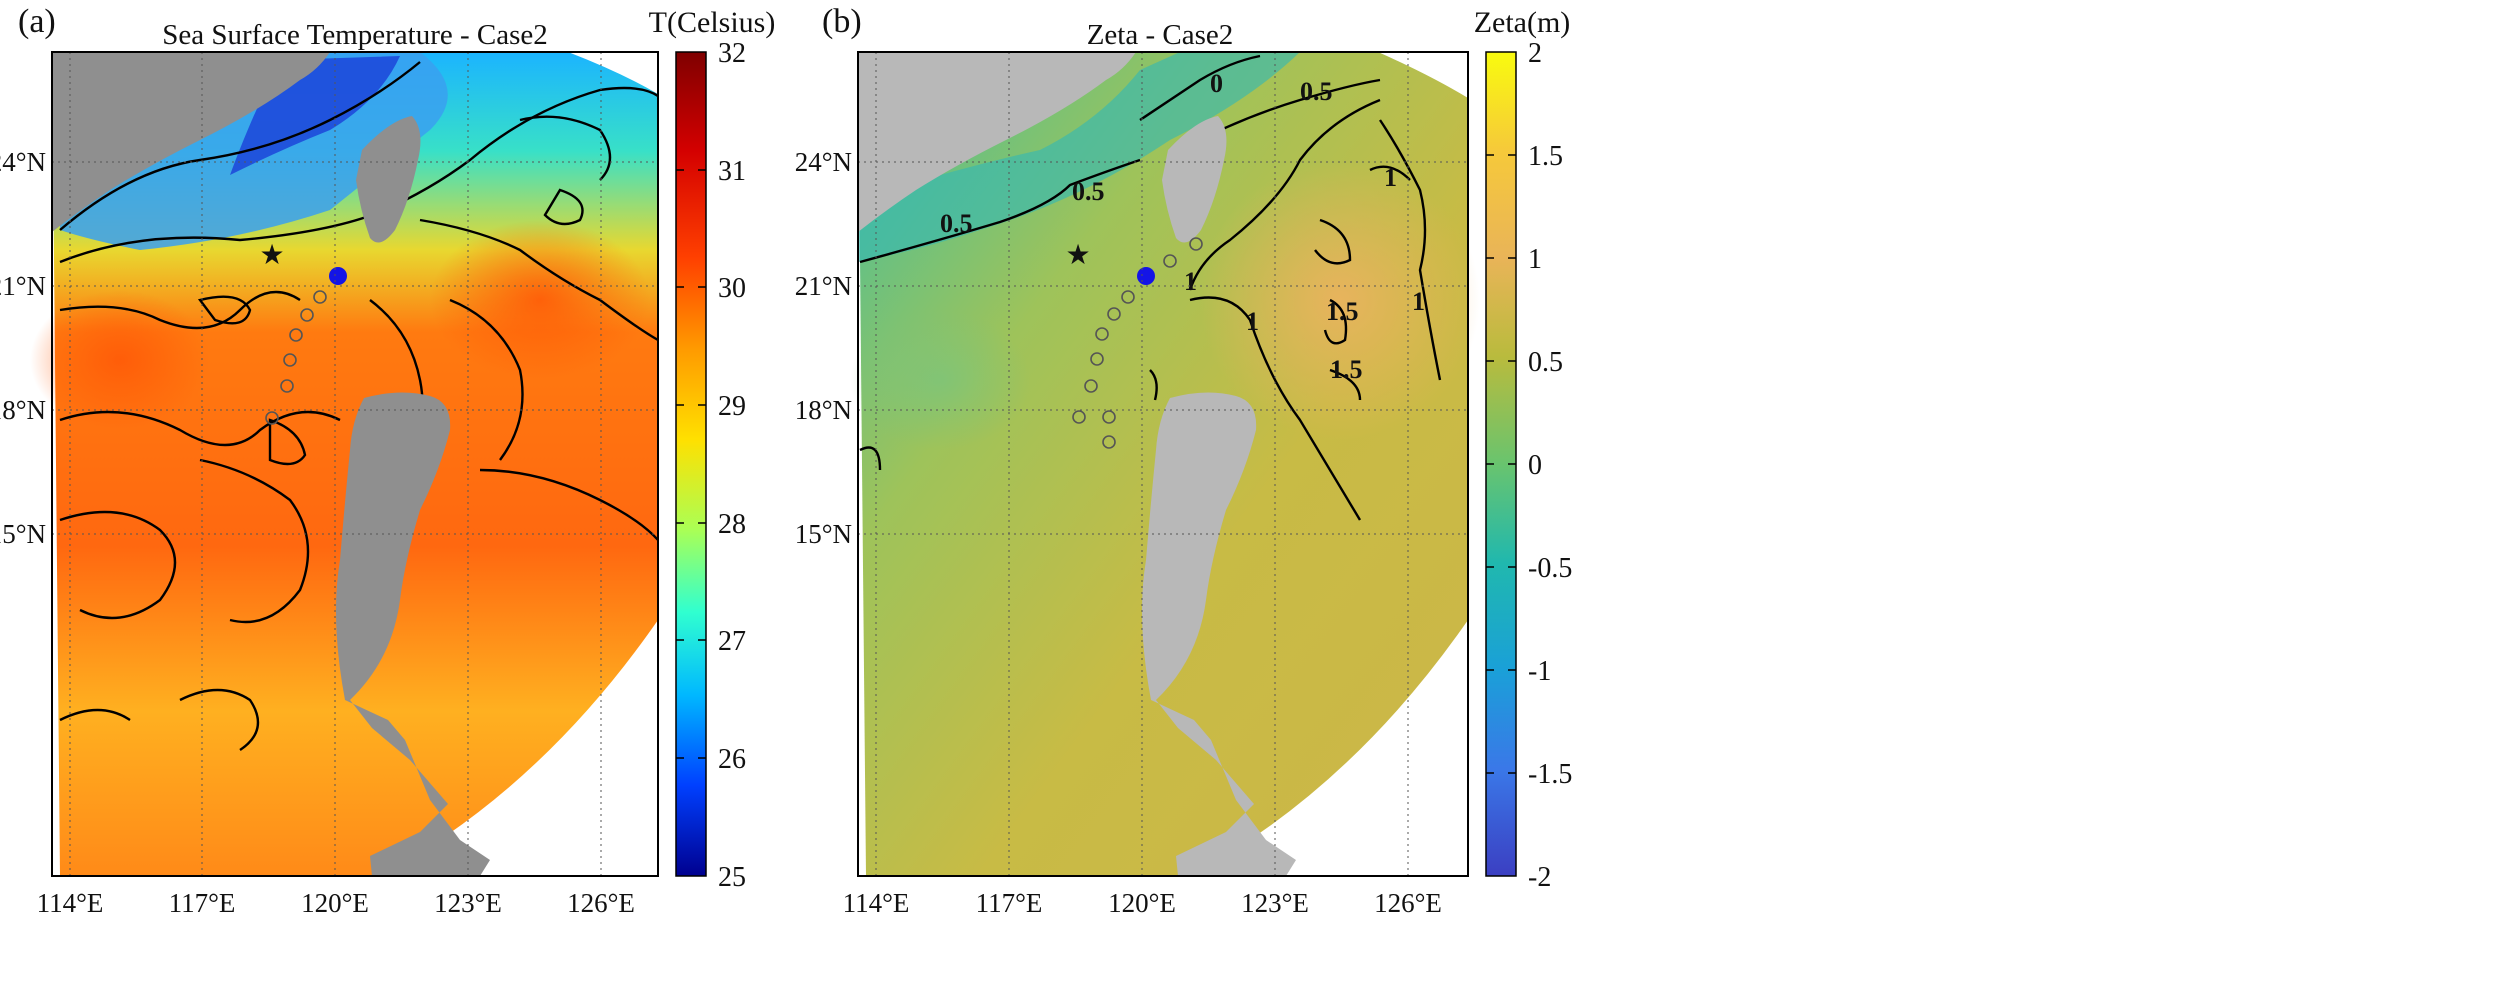  Describe the element at coordinates (1550, 568) in the screenshot. I see `colorbar-tick-label: -0.5` at that location.